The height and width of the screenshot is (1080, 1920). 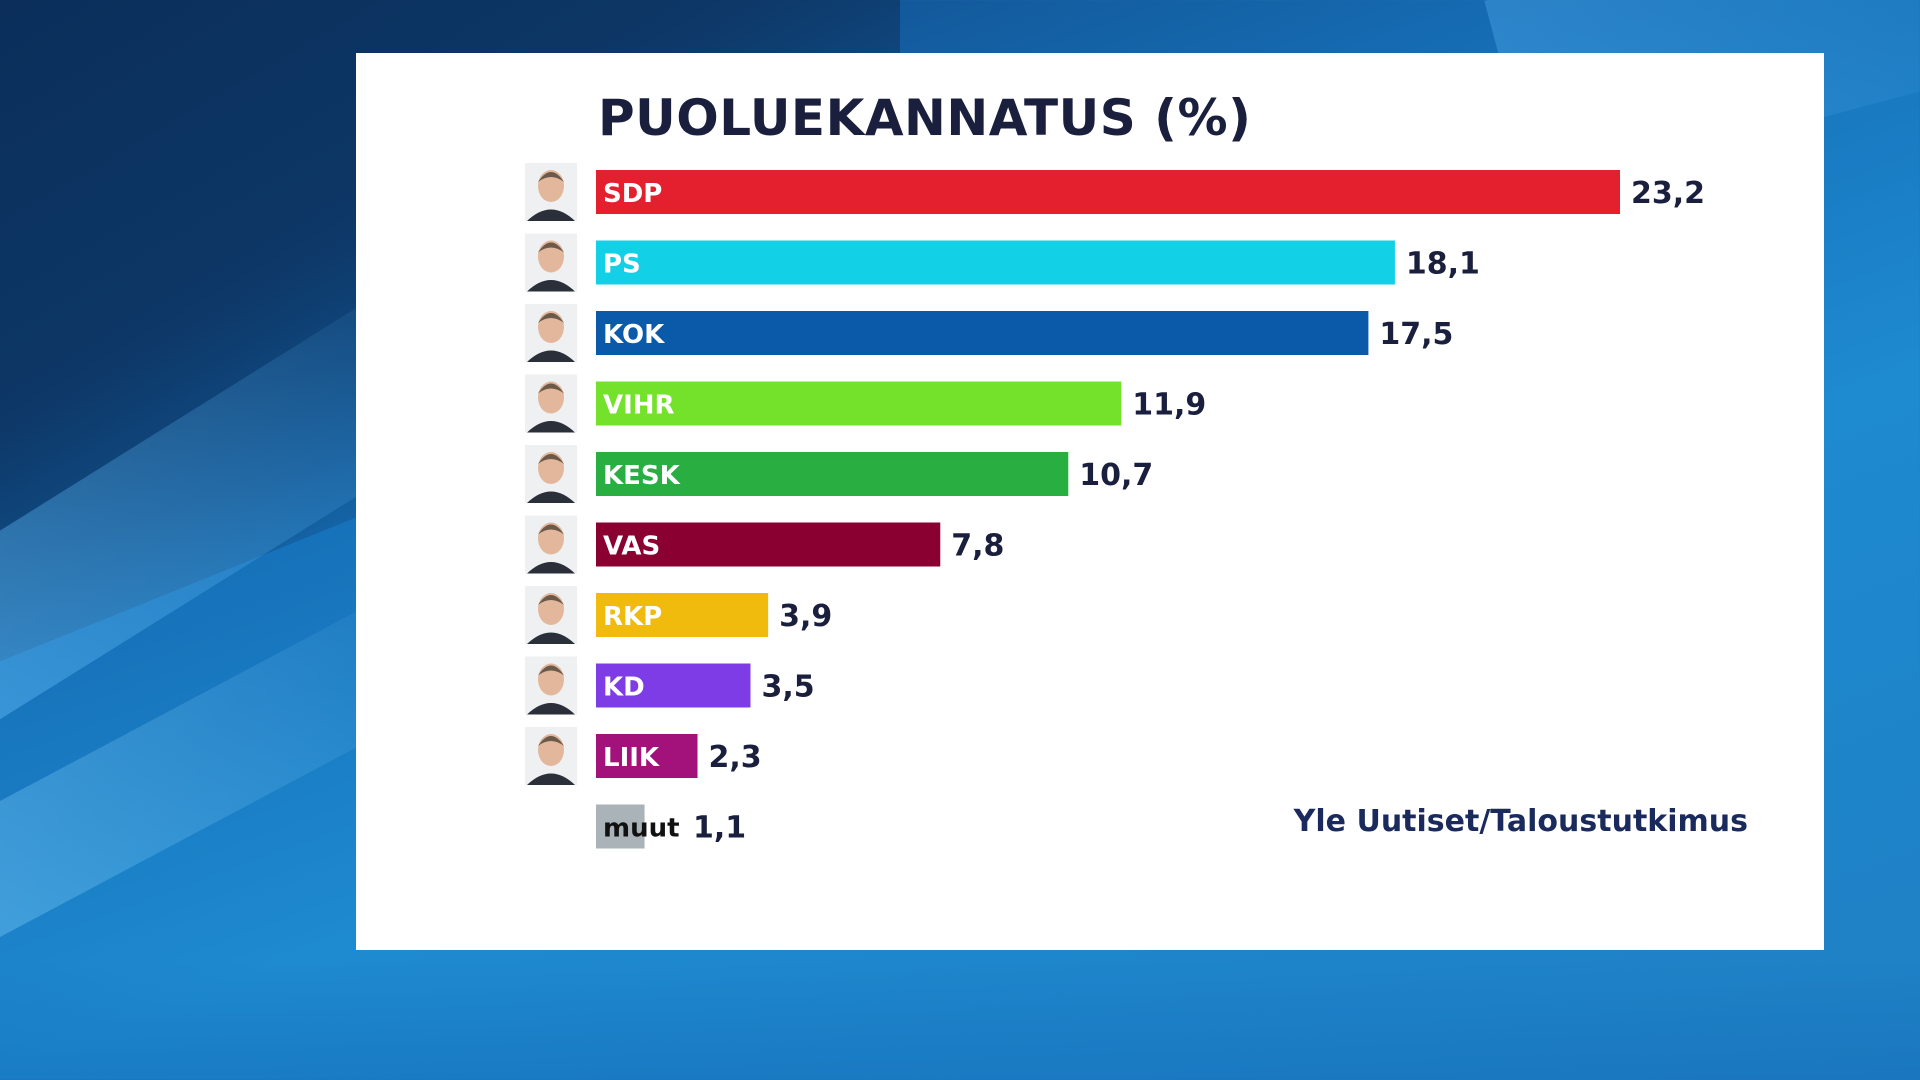 I want to click on source-credit: Yle Uutiset/Taloustutkimus, so click(x=1520, y=821).